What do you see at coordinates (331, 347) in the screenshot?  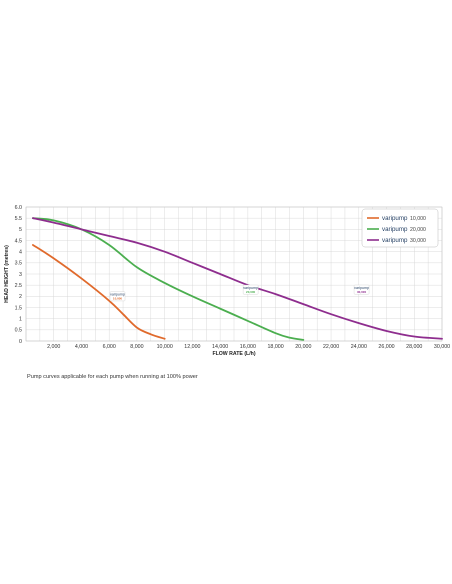 I see `x-tick-label: 22,000` at bounding box center [331, 347].